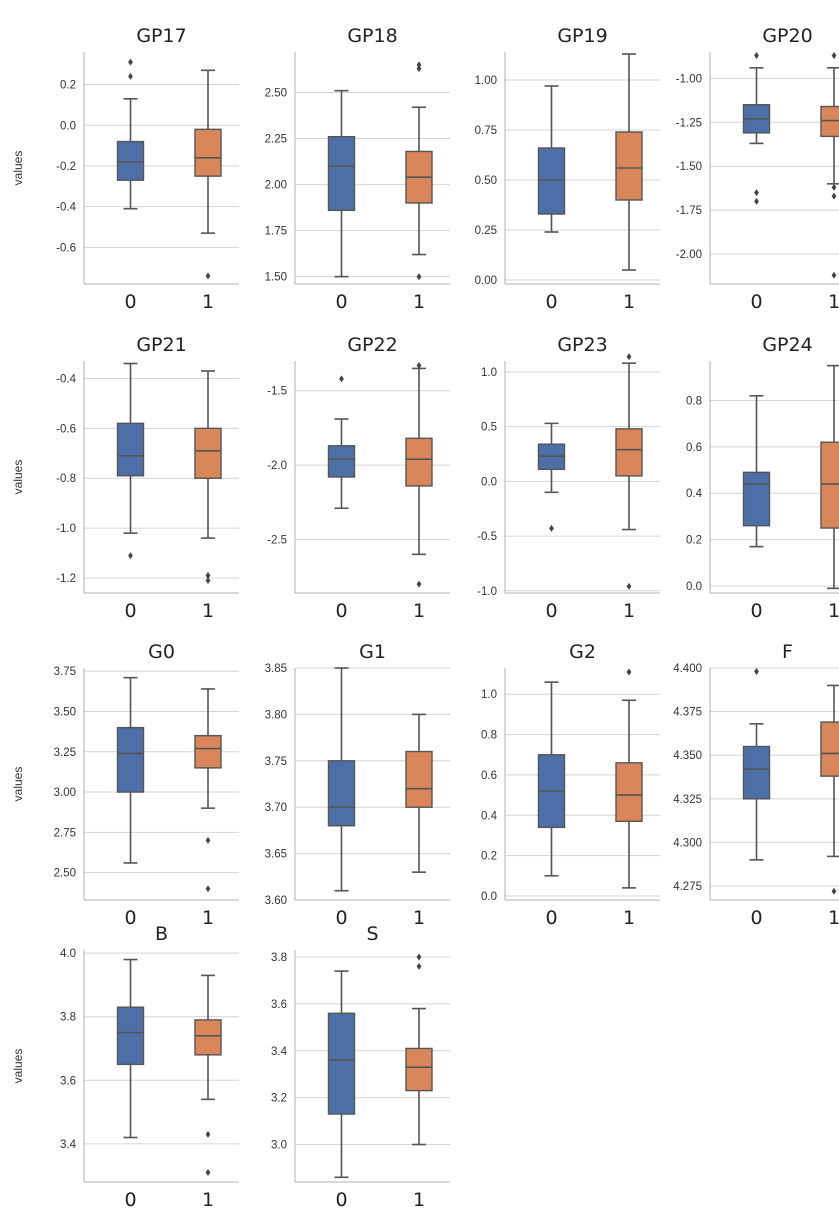 The width and height of the screenshot is (839, 1212). Describe the element at coordinates (125, 164) in the screenshot. I see `boxplot-panel-gp17: 0.2 0.0 -0.2 -0.4 -0.6 GP17 values 0 1` at that location.